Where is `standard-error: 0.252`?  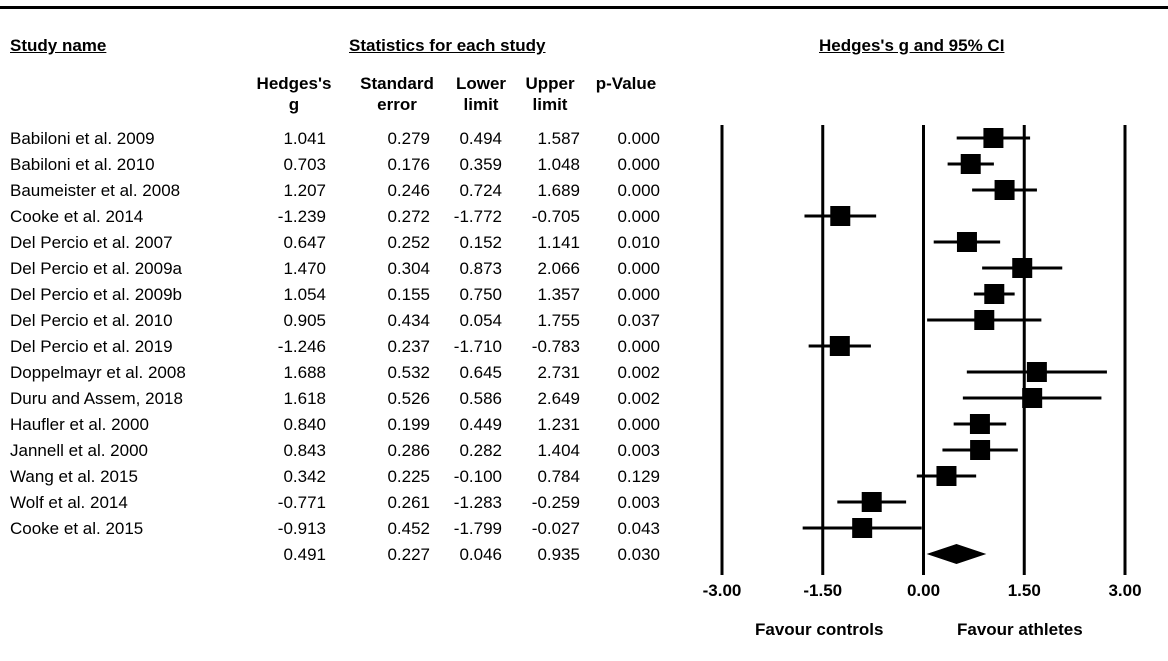 standard-error: 0.252 is located at coordinates (408, 242).